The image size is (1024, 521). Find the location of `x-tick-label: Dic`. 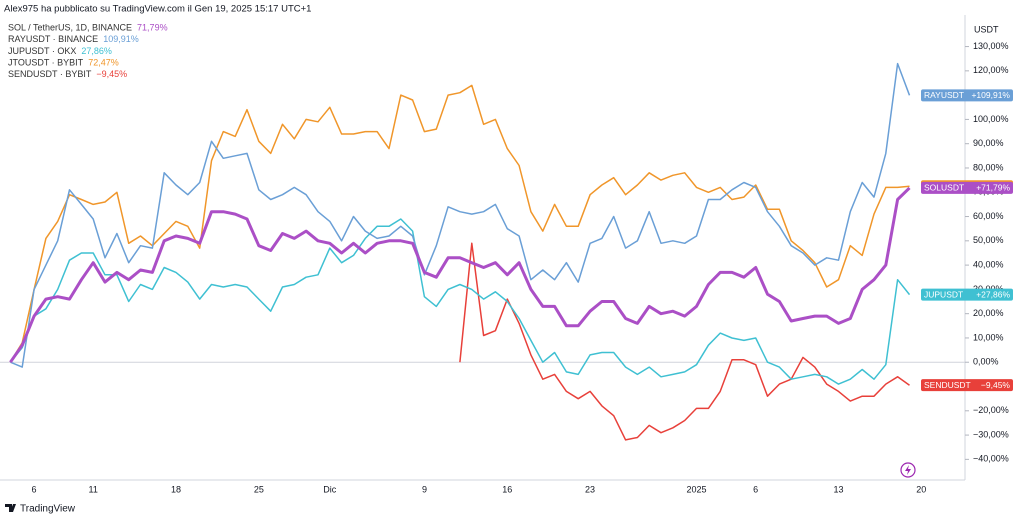

x-tick-label: Dic is located at coordinates (329, 489).